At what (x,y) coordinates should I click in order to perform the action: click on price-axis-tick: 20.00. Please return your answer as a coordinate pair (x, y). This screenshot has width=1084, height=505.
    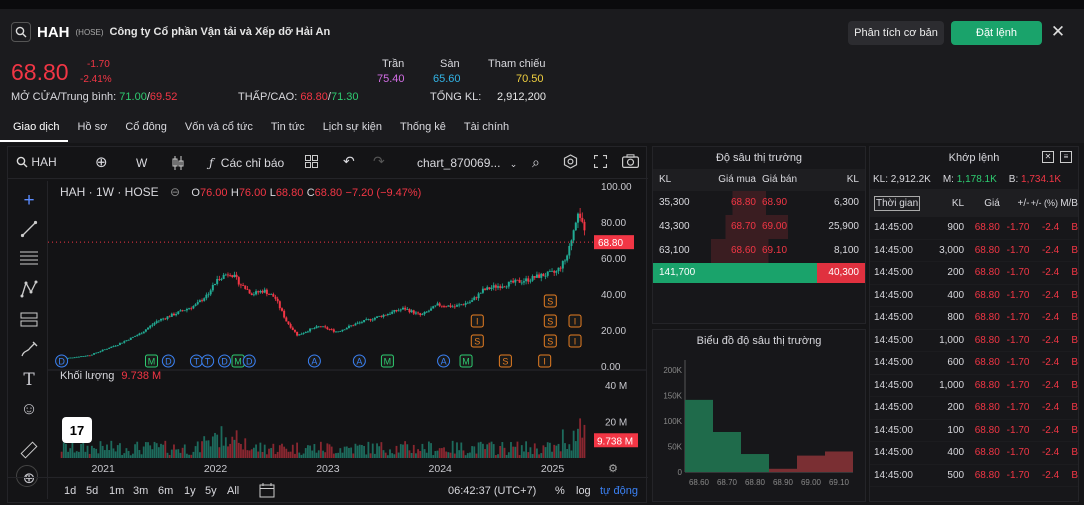
    Looking at the image, I should click on (613, 331).